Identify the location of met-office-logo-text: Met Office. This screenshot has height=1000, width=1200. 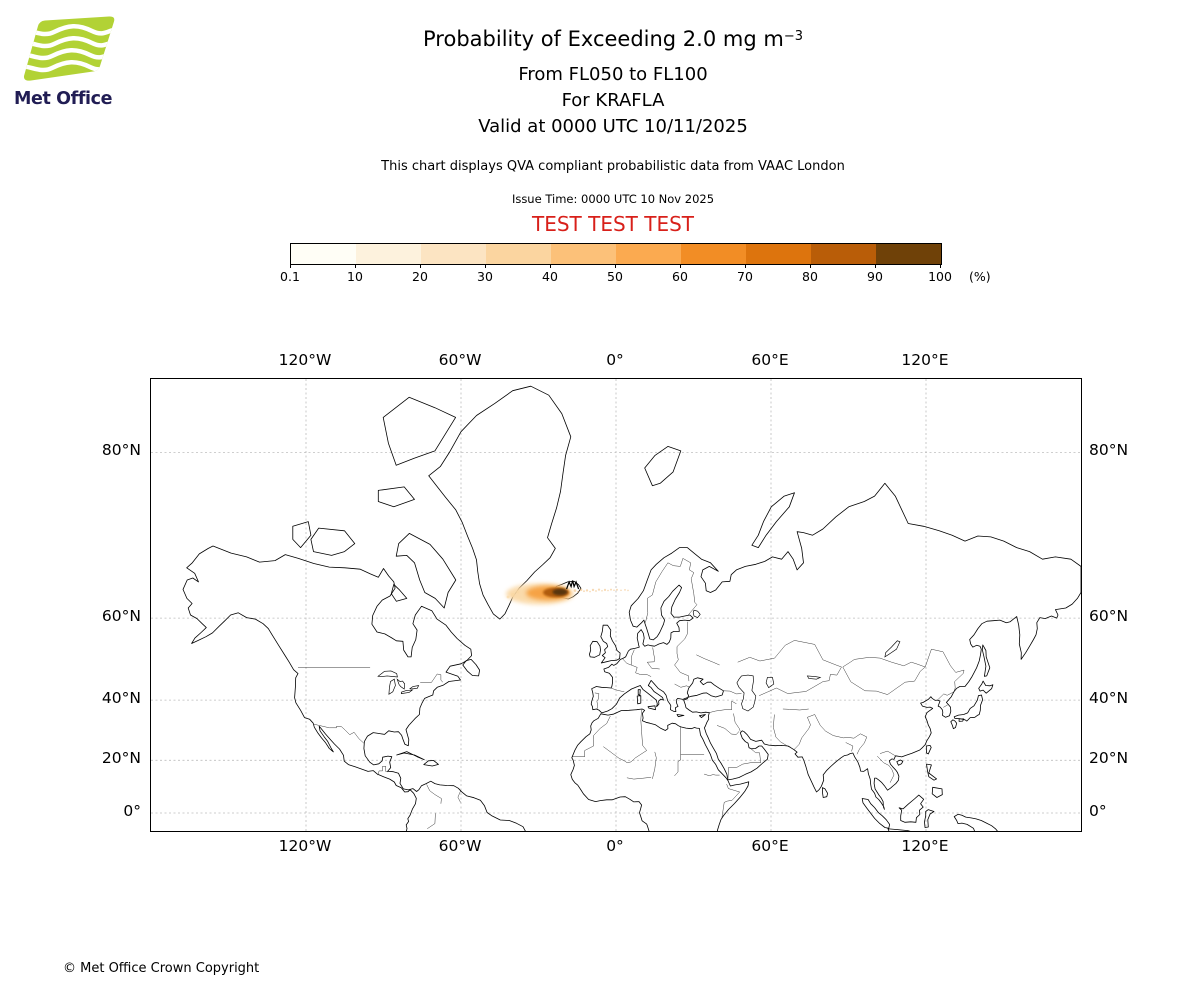
(63, 99).